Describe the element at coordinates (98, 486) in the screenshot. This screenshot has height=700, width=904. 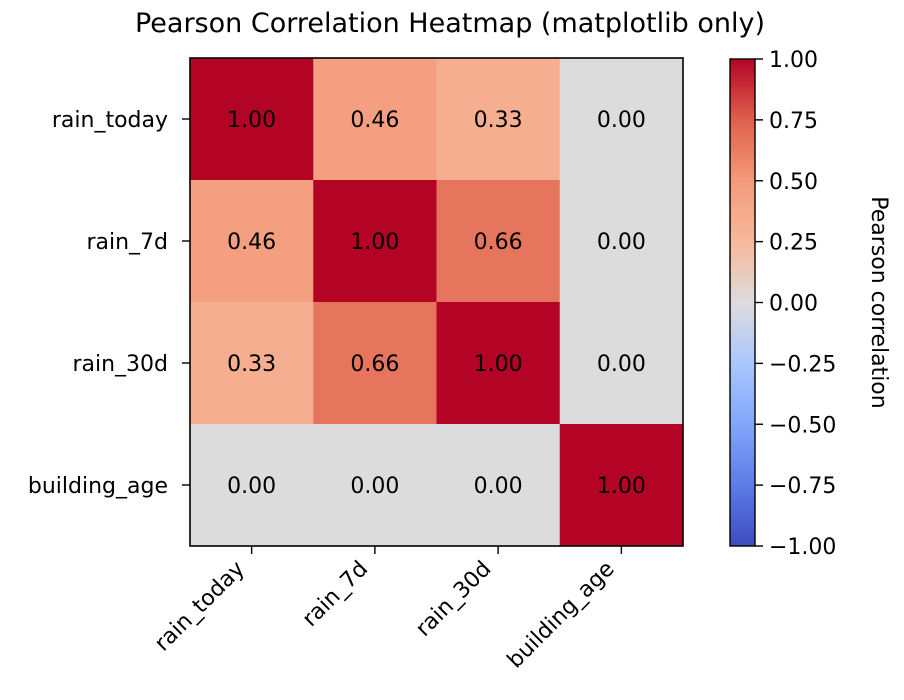
I see `y-tick-label: building_age` at that location.